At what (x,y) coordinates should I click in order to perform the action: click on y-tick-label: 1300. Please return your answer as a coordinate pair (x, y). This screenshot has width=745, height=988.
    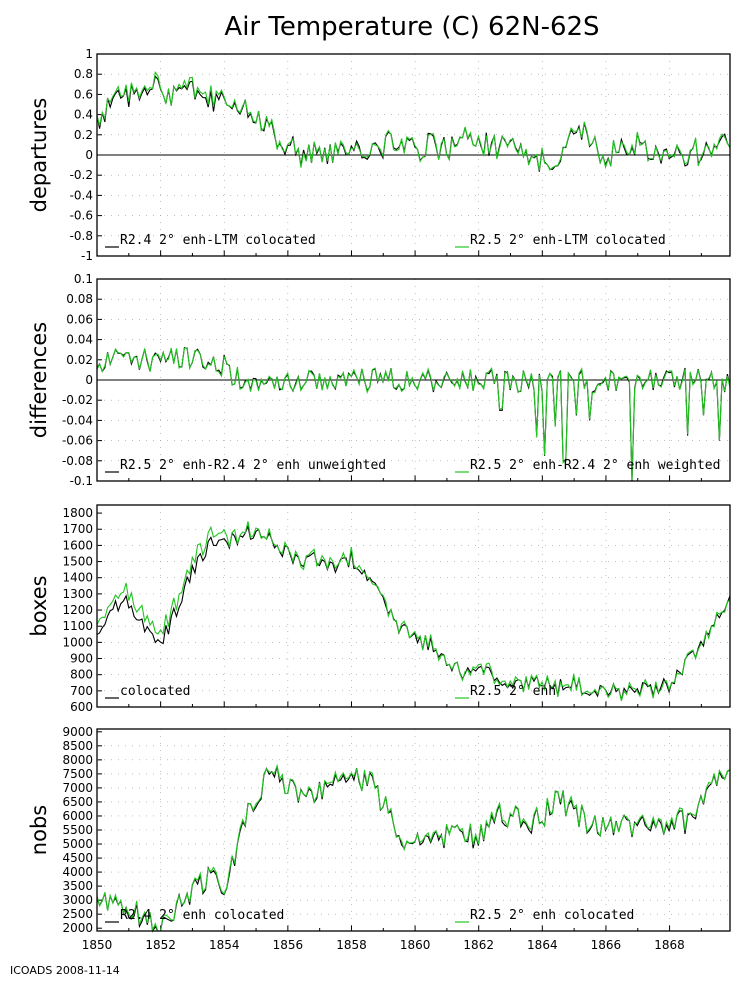
    Looking at the image, I should click on (77, 594).